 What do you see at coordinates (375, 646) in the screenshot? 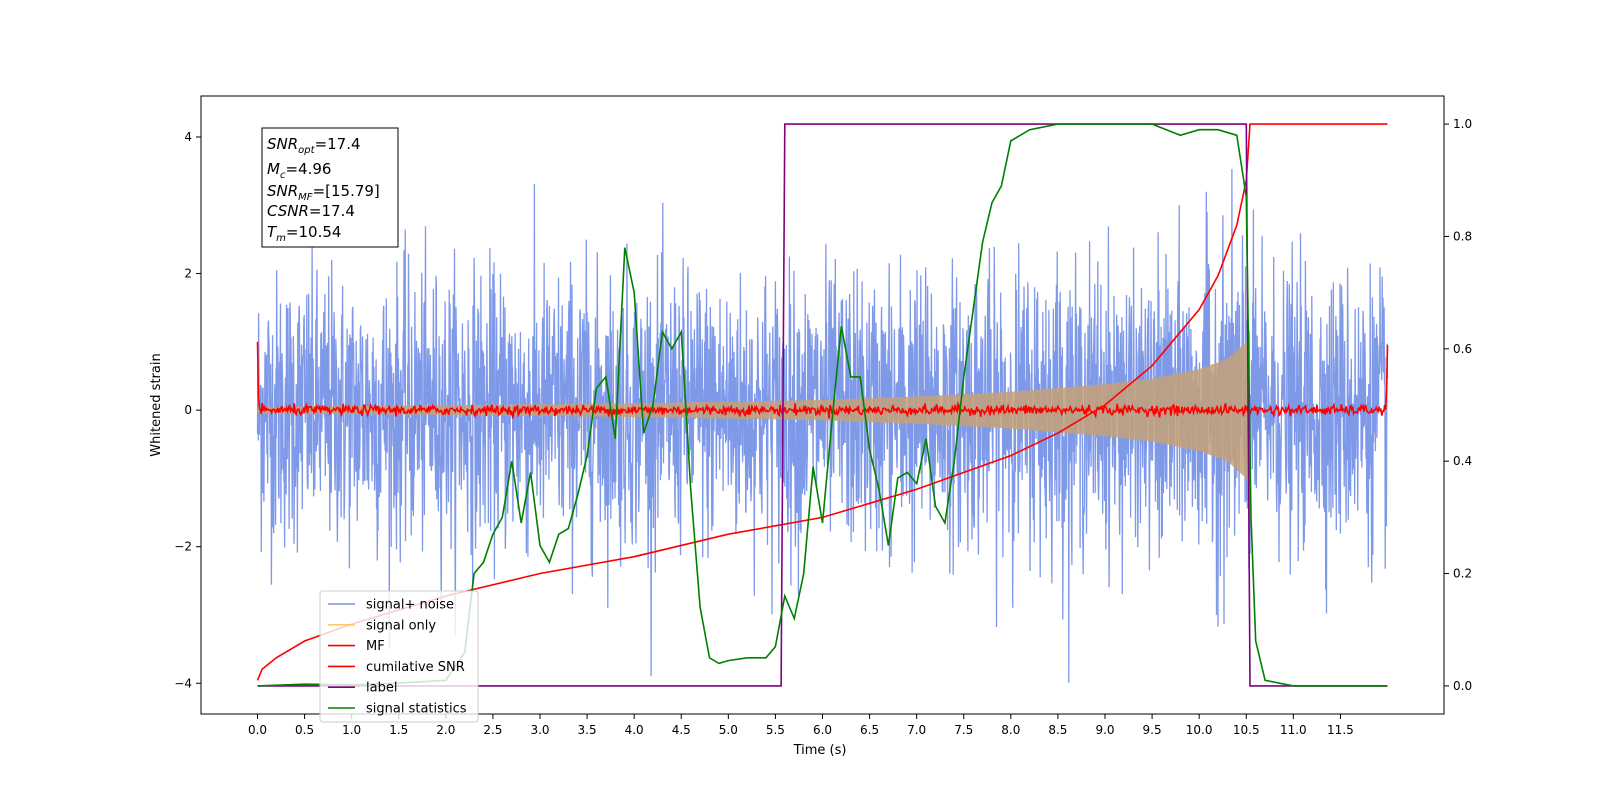
I see `legend-label: MF` at bounding box center [375, 646].